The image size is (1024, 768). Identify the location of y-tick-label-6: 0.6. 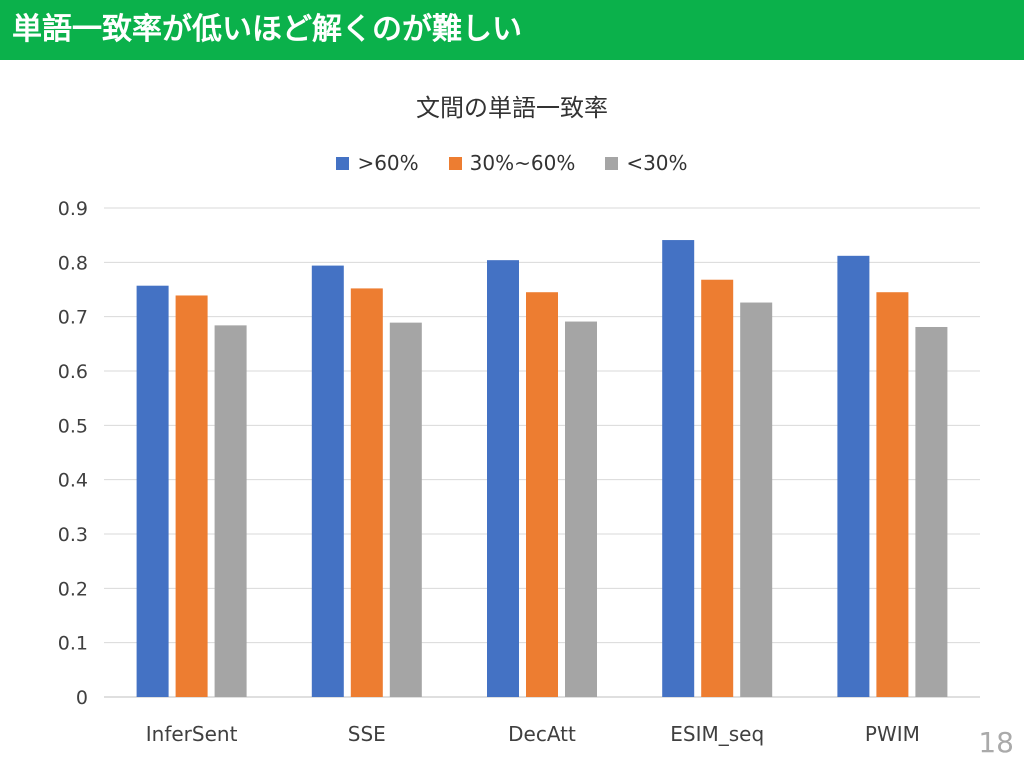
(73, 372).